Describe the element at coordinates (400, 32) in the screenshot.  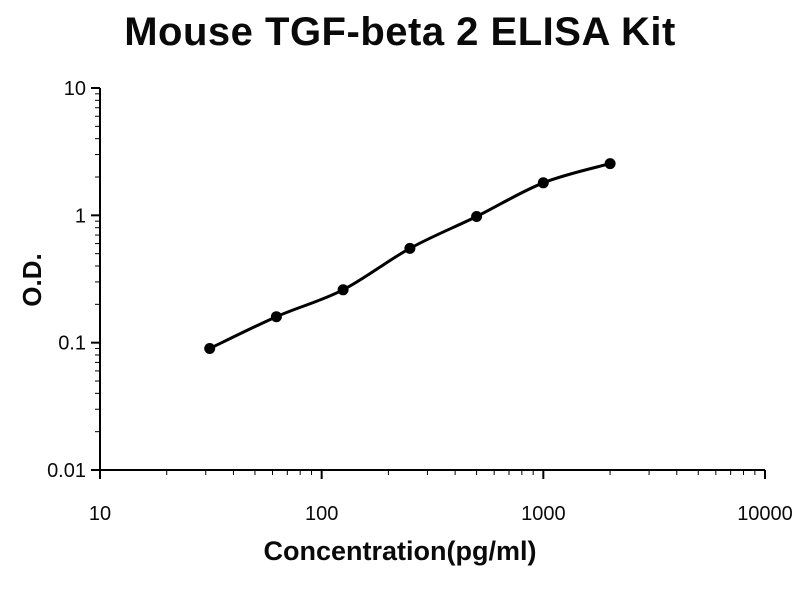
I see `chart-title: Mouse TGF-beta 2 ELISA Kit` at that location.